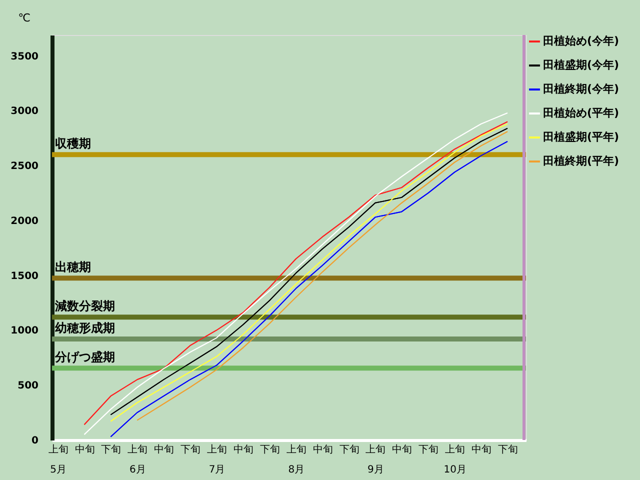  What do you see at coordinates (455, 460) in the screenshot?
I see `x-tick-label: 上旬 10月` at bounding box center [455, 460].